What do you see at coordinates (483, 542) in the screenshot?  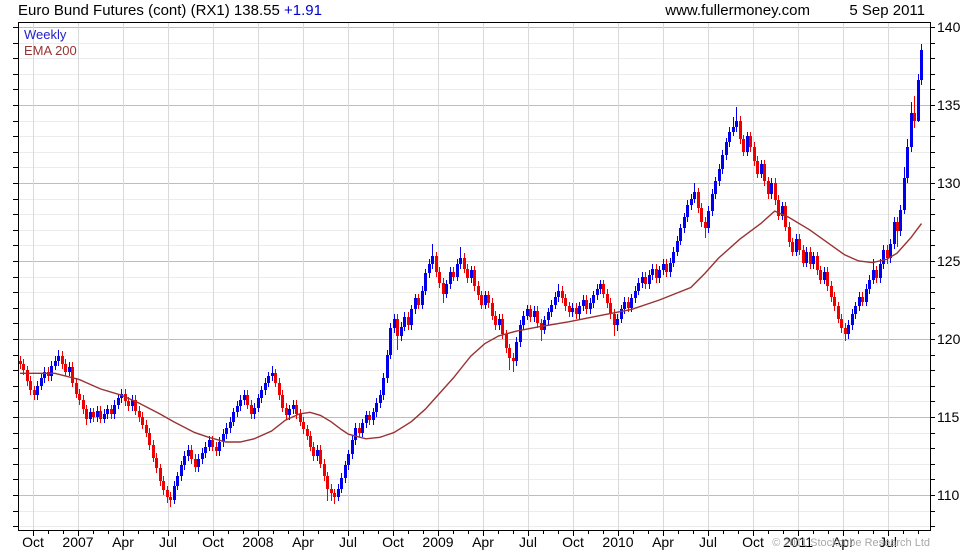 I see `x-axis-label: Apr` at bounding box center [483, 542].